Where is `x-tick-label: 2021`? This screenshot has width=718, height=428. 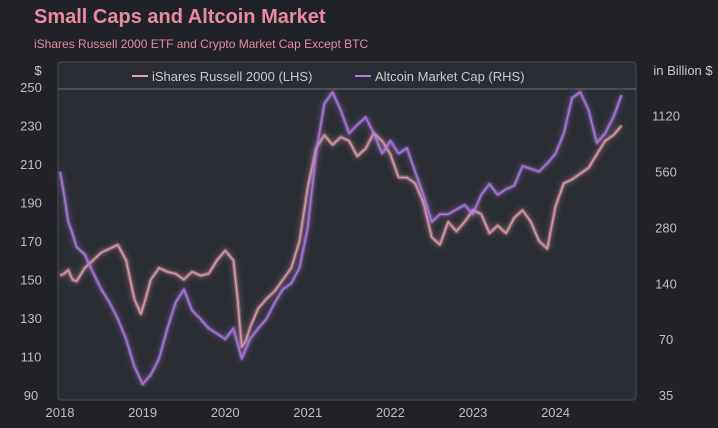
x-tick-label: 2021 is located at coordinates (307, 412).